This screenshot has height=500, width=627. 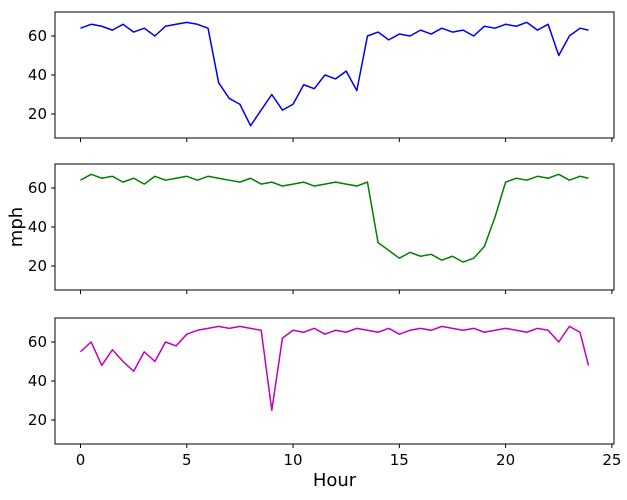 I want to click on x-tick-label: 10, so click(x=293, y=460).